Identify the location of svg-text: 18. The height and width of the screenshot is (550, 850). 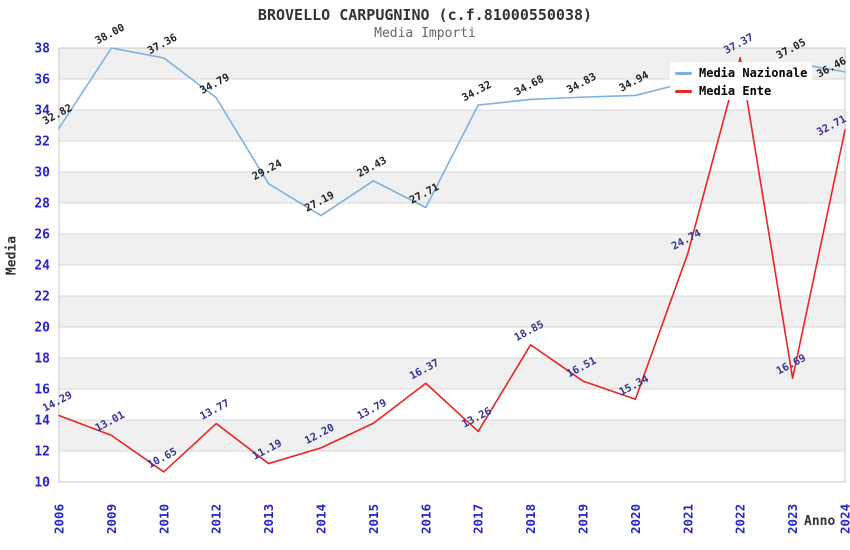
(42, 359).